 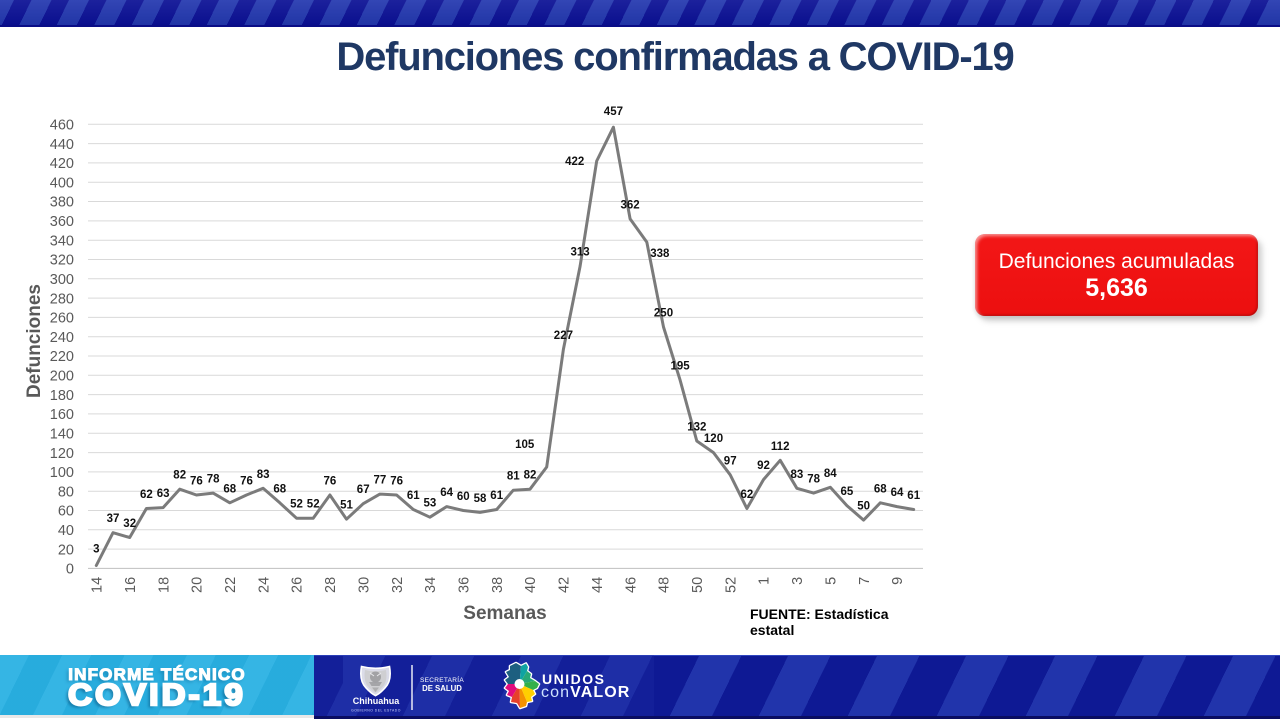 I want to click on svg-text: 422, so click(x=574, y=162).